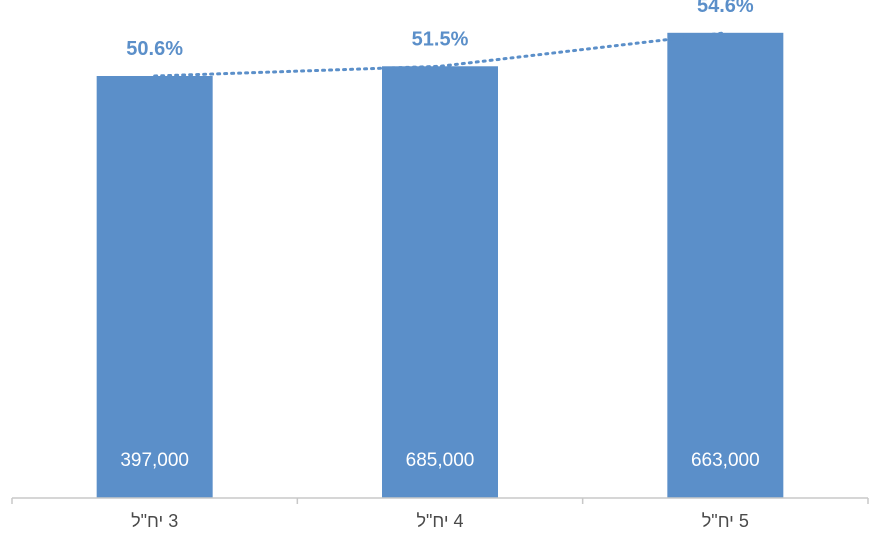 The width and height of the screenshot is (881, 538). I want to click on x-axis-tick-labels-group: 3 יח"ל 4 יח"ל 5 יח"ל, so click(440, 521).